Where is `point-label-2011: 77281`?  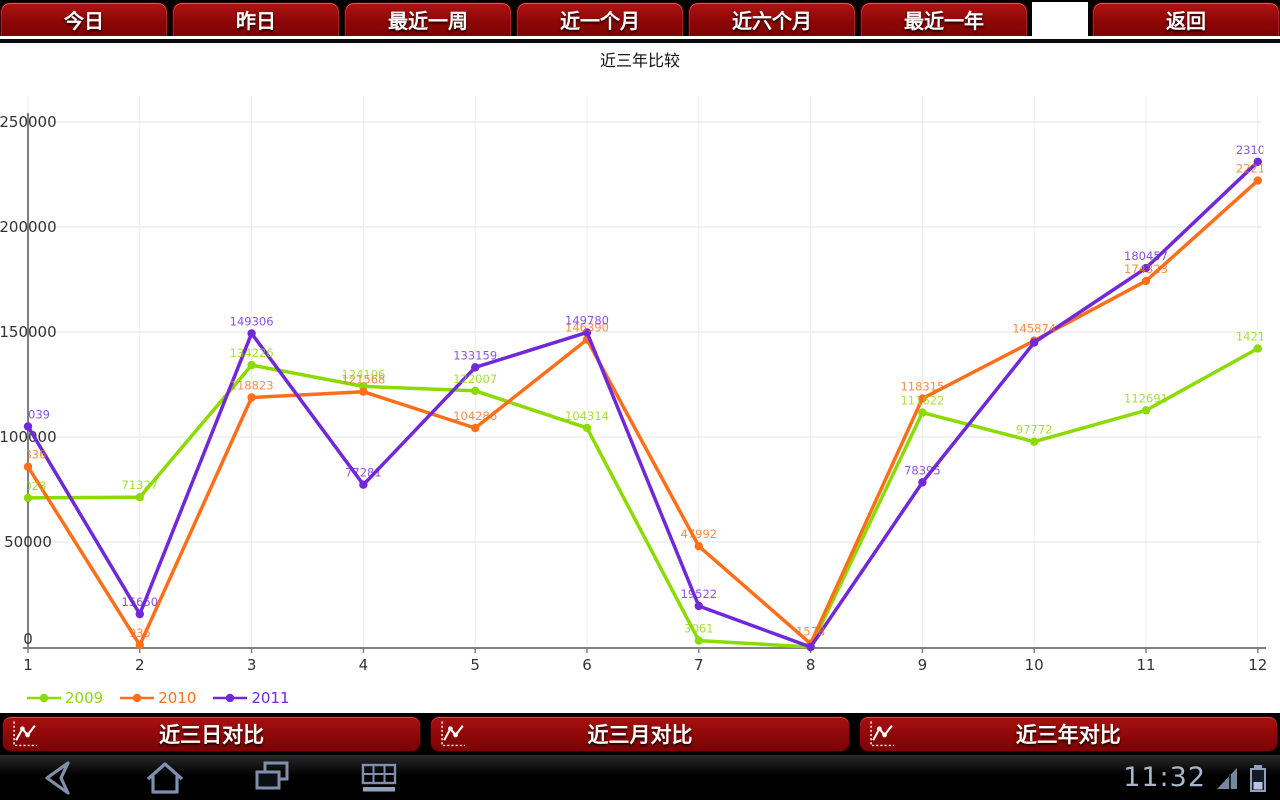 point-label-2011: 77281 is located at coordinates (363, 473).